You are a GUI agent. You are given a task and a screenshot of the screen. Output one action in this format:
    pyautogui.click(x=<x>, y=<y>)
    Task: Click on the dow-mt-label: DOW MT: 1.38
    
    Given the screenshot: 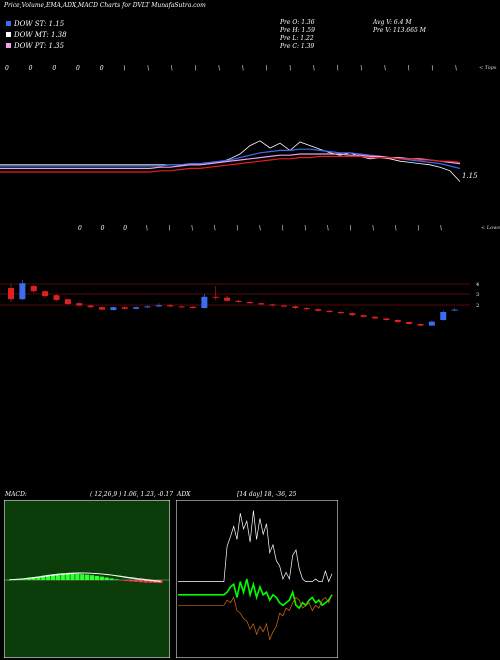 What is the action you would take?
    pyautogui.click(x=36, y=35)
    